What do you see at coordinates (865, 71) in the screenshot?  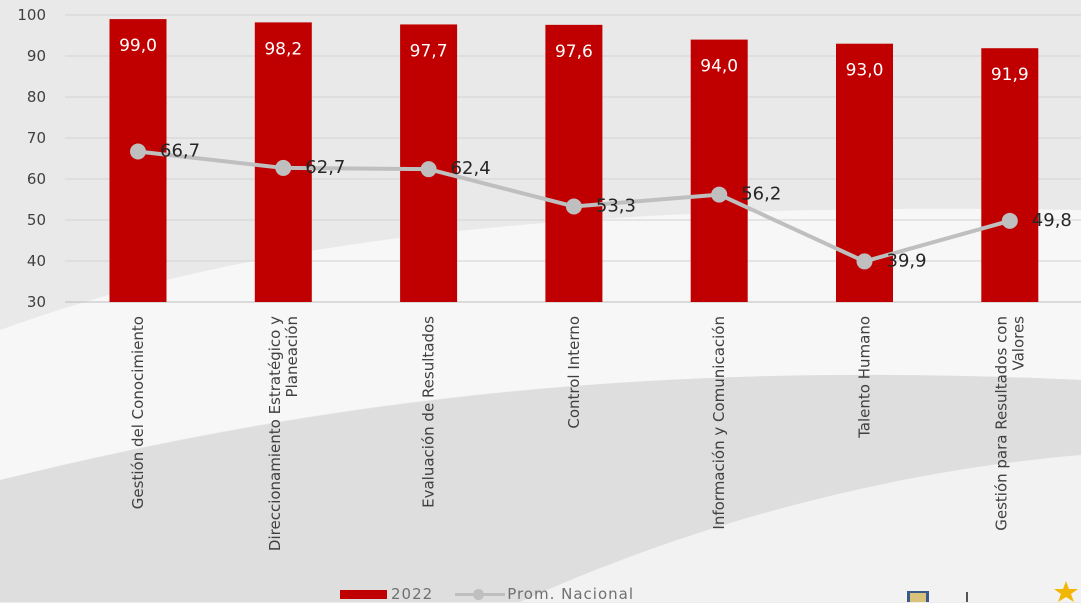 I see `bar-value-label: 93,0` at bounding box center [865, 71].